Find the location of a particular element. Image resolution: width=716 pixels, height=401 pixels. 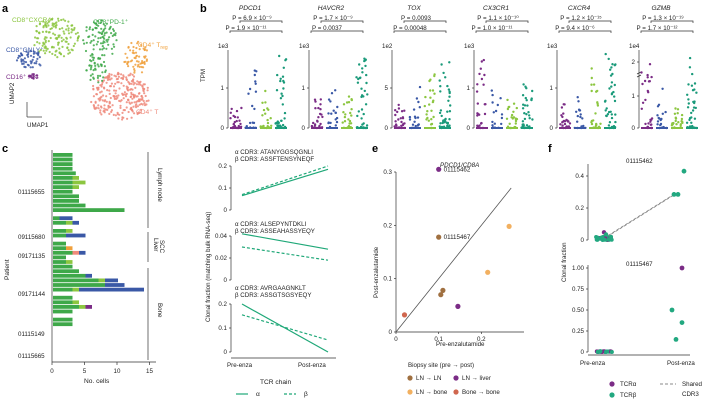

y-tick-label: 0 is located at coordinates (583, 240).